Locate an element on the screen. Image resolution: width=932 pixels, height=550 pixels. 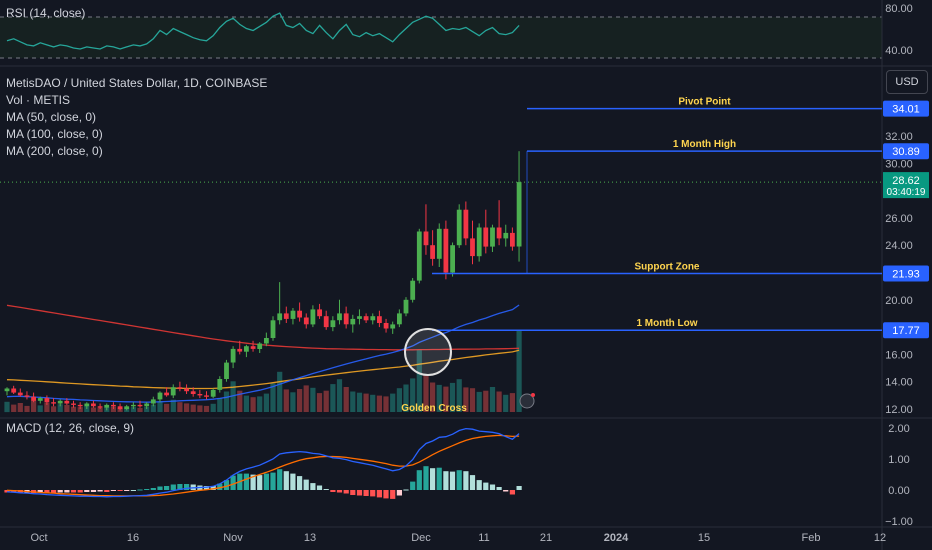
ma100-line is located at coordinates (263, 369).